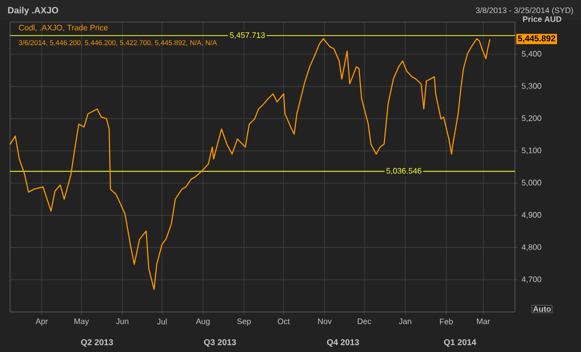 The height and width of the screenshot is (352, 581). Describe the element at coordinates (284, 321) in the screenshot. I see `x-tick-label: Oct` at that location.